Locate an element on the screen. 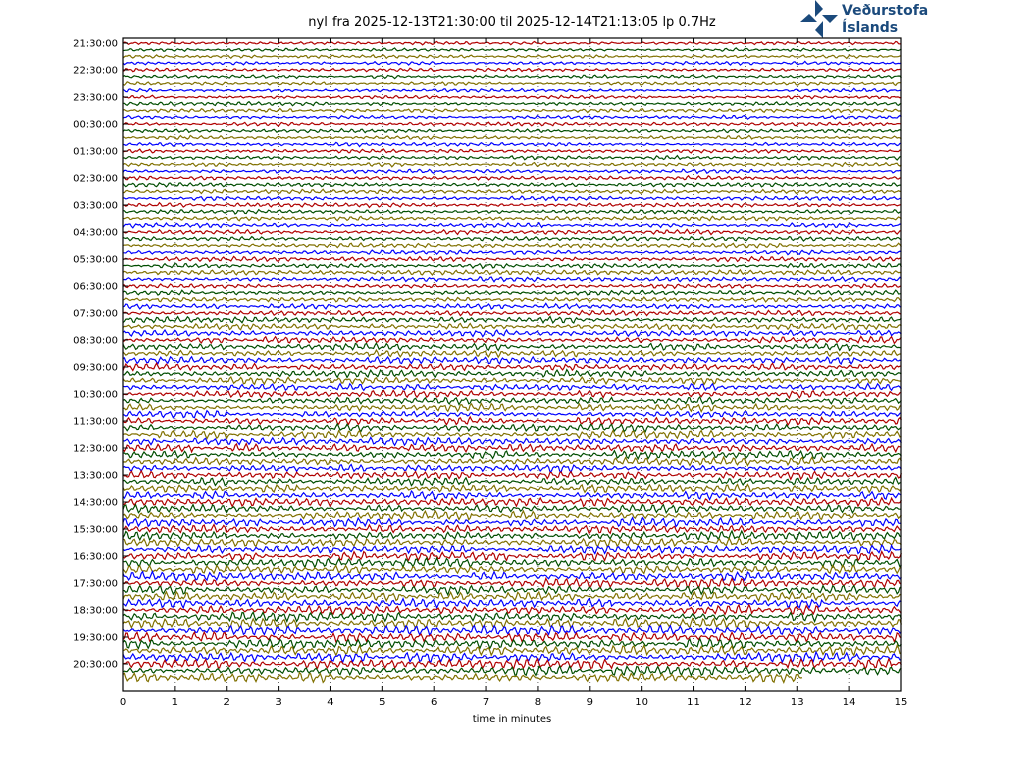  logo: Veðurstofa Íslands is located at coordinates (864, 19).